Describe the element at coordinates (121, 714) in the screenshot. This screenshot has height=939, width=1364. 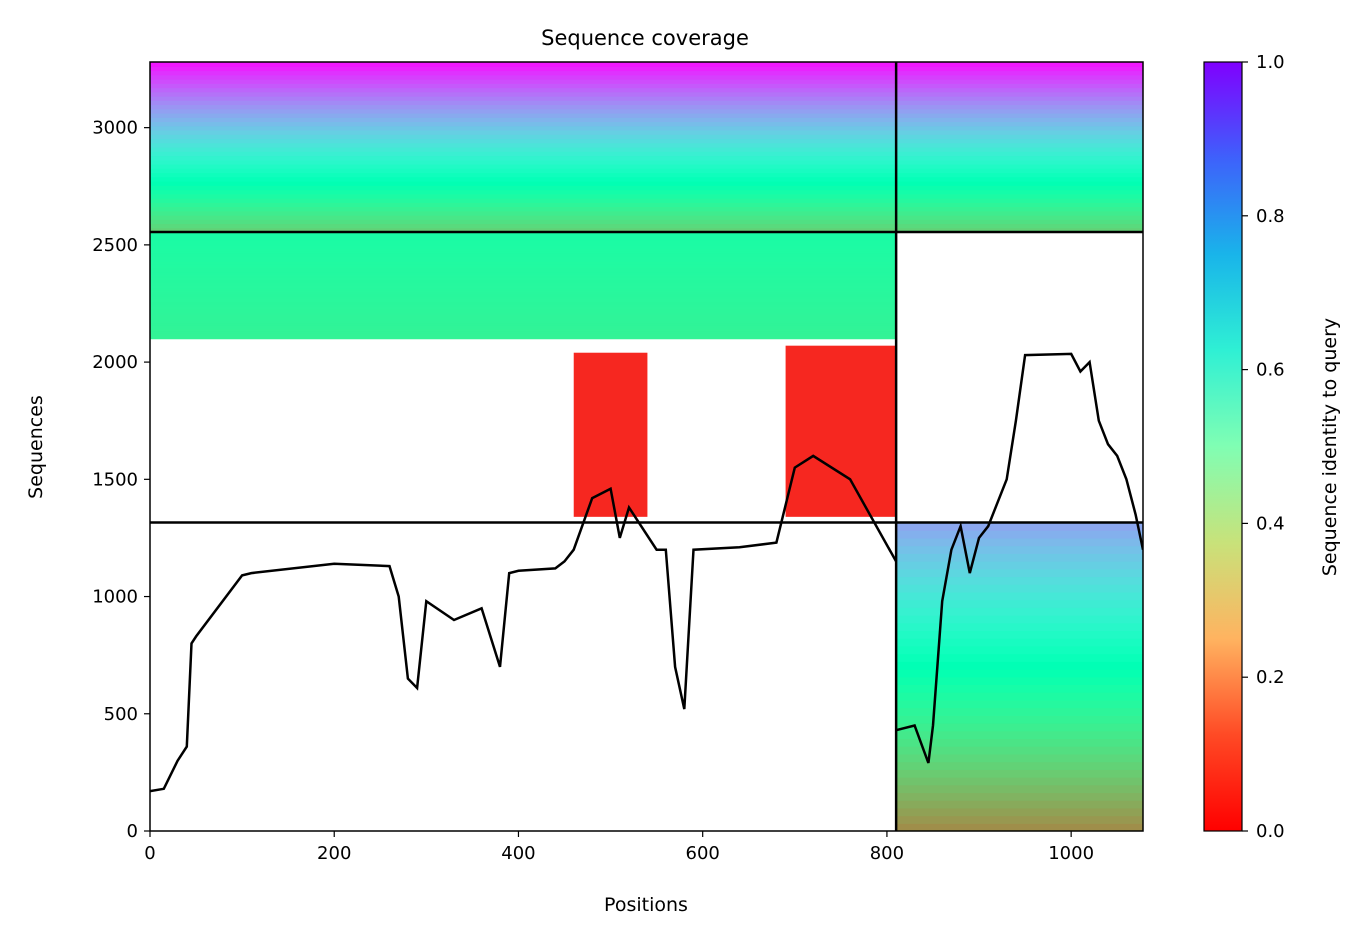
I see `y-tick-label: 500` at that location.